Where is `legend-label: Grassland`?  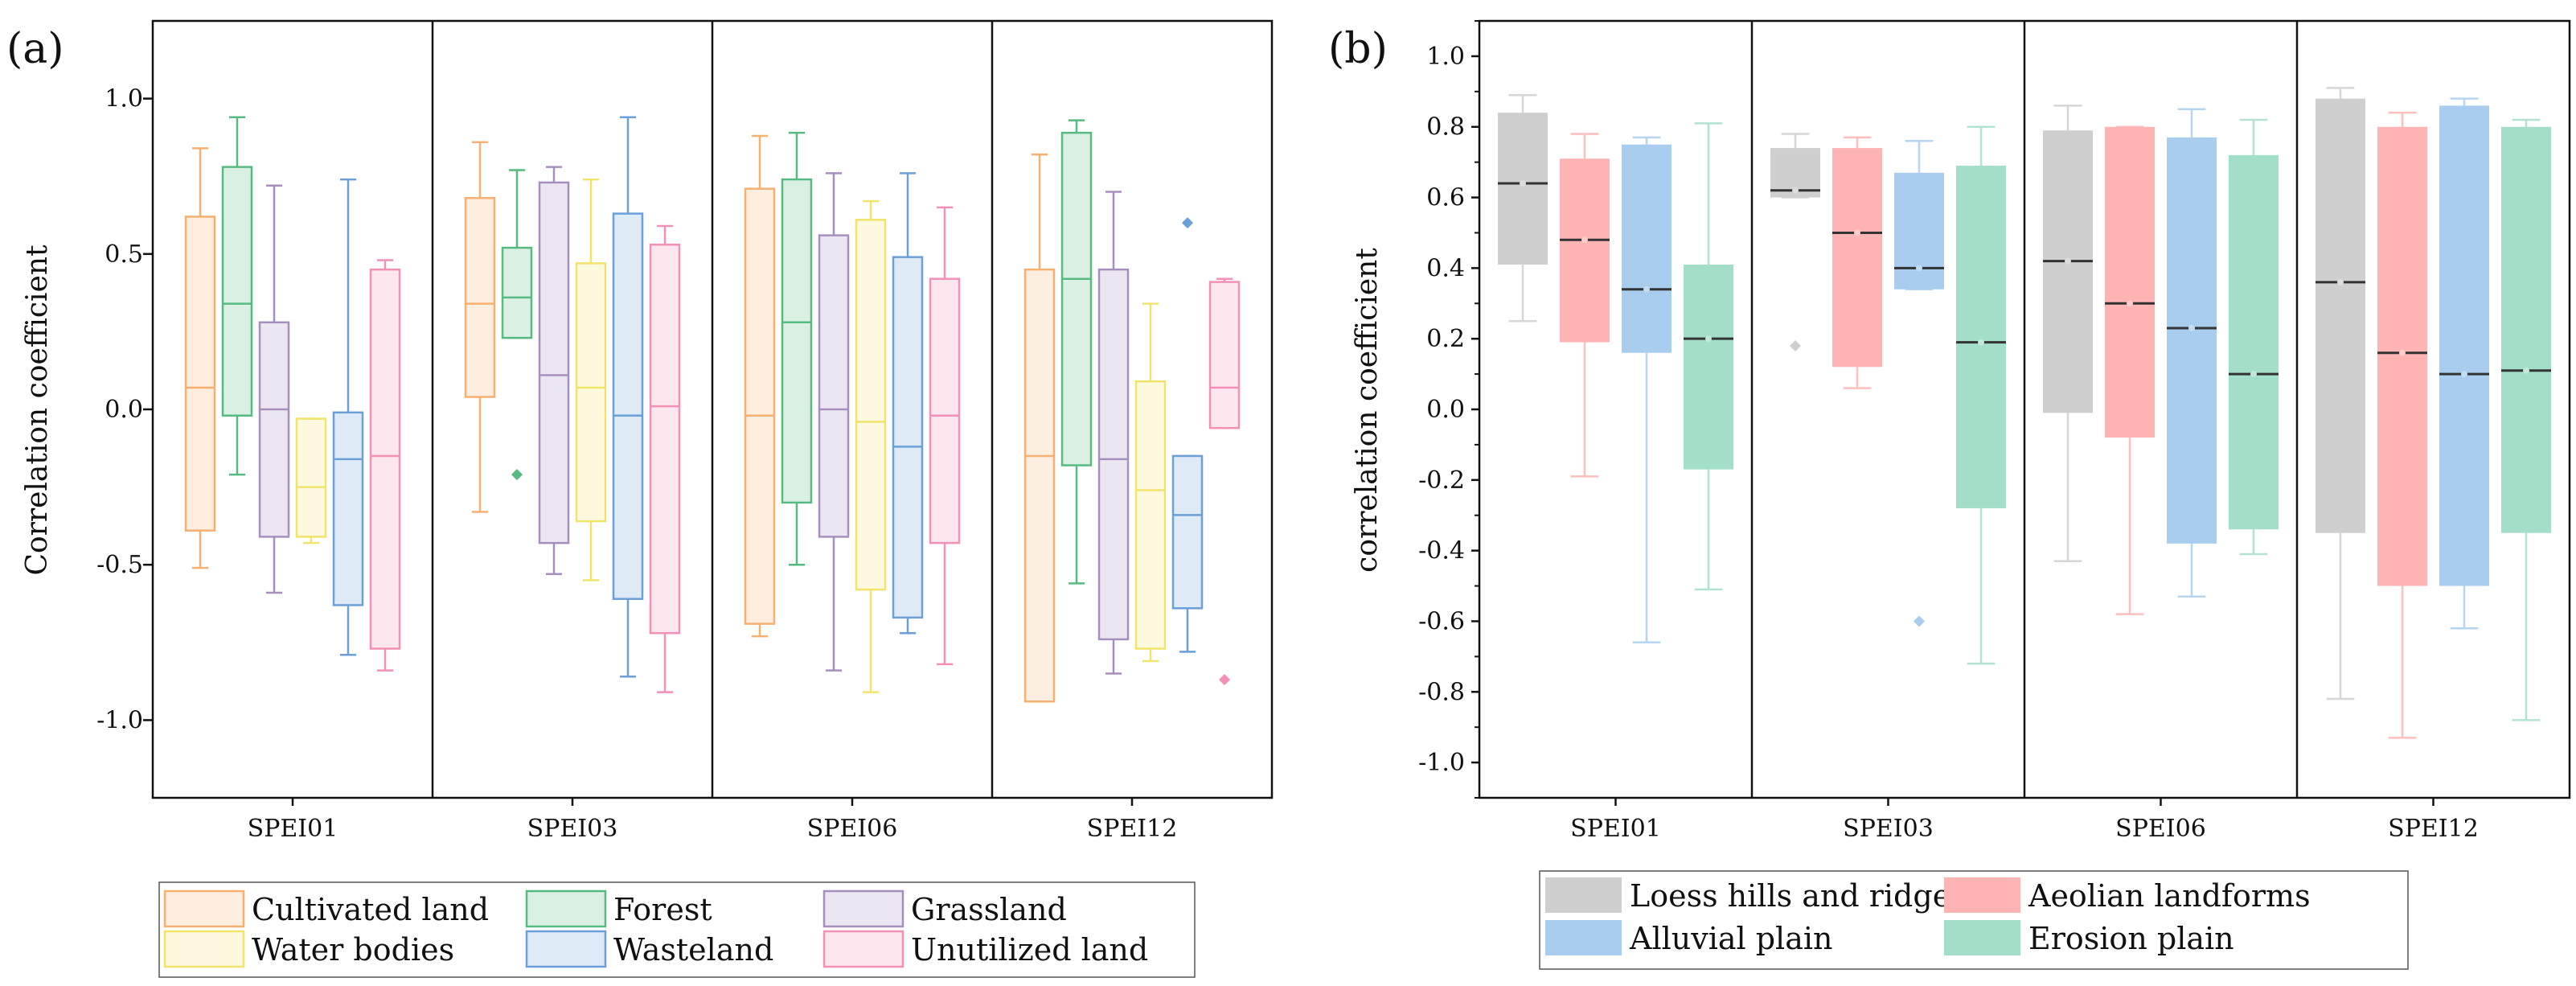
legend-label: Grassland is located at coordinates (989, 910).